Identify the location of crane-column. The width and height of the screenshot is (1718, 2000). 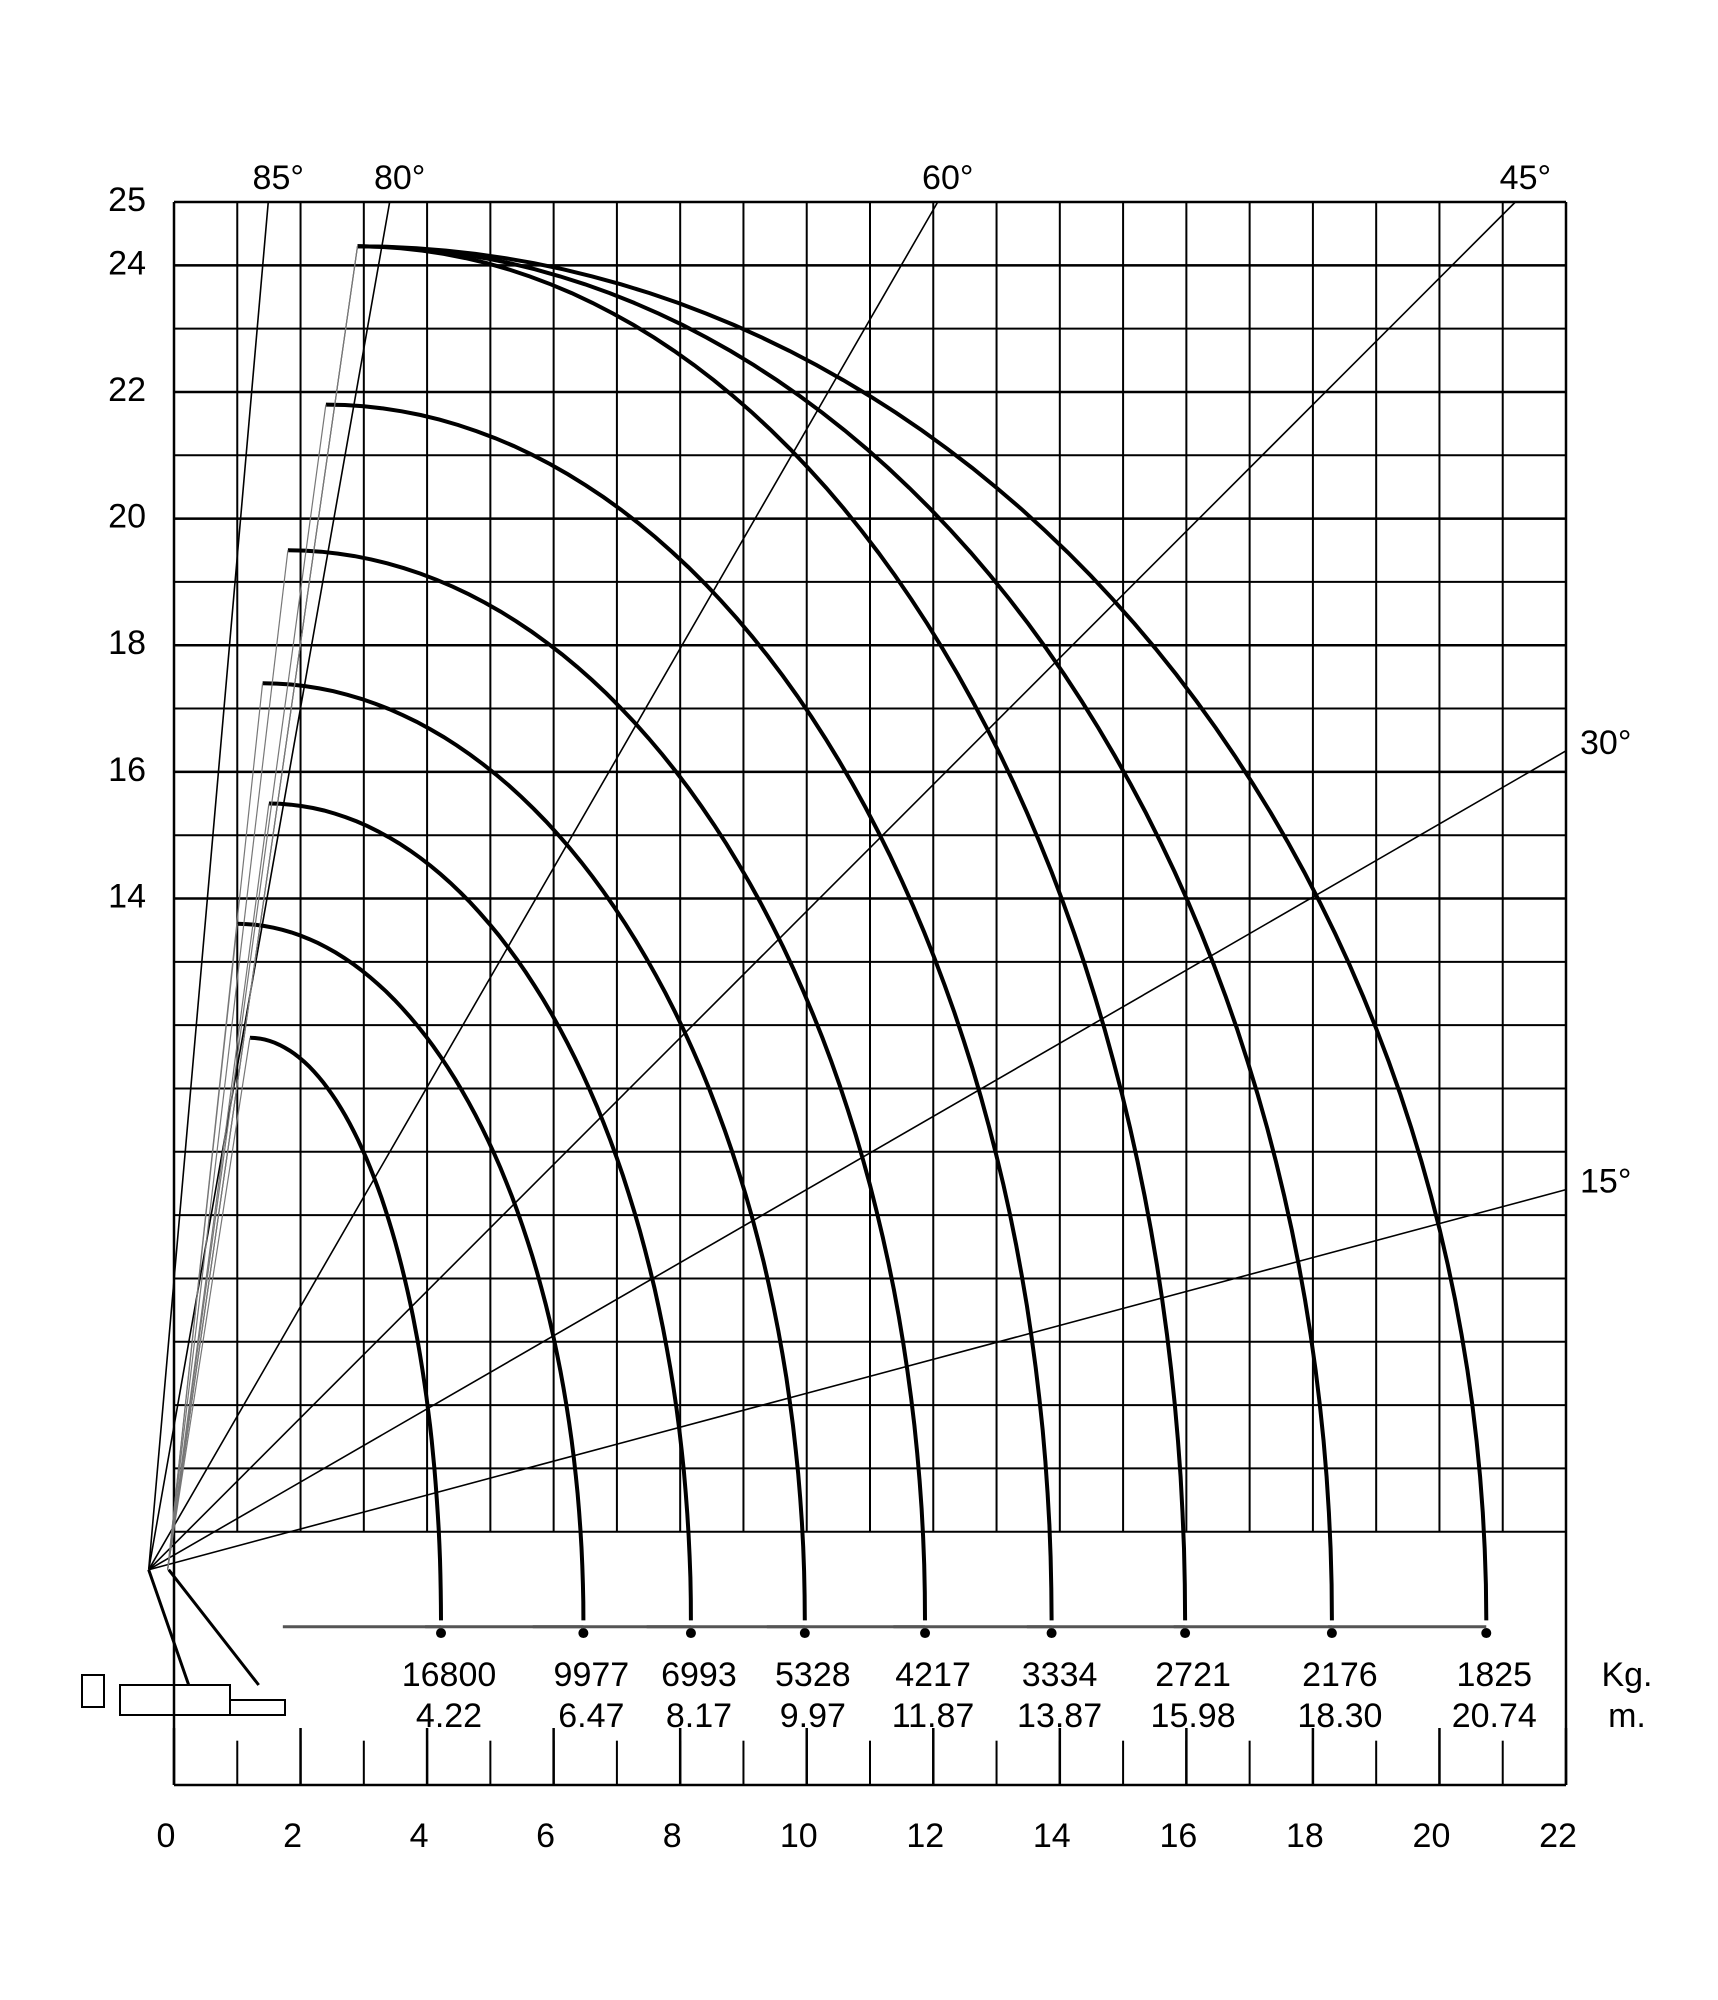
(203, 1627).